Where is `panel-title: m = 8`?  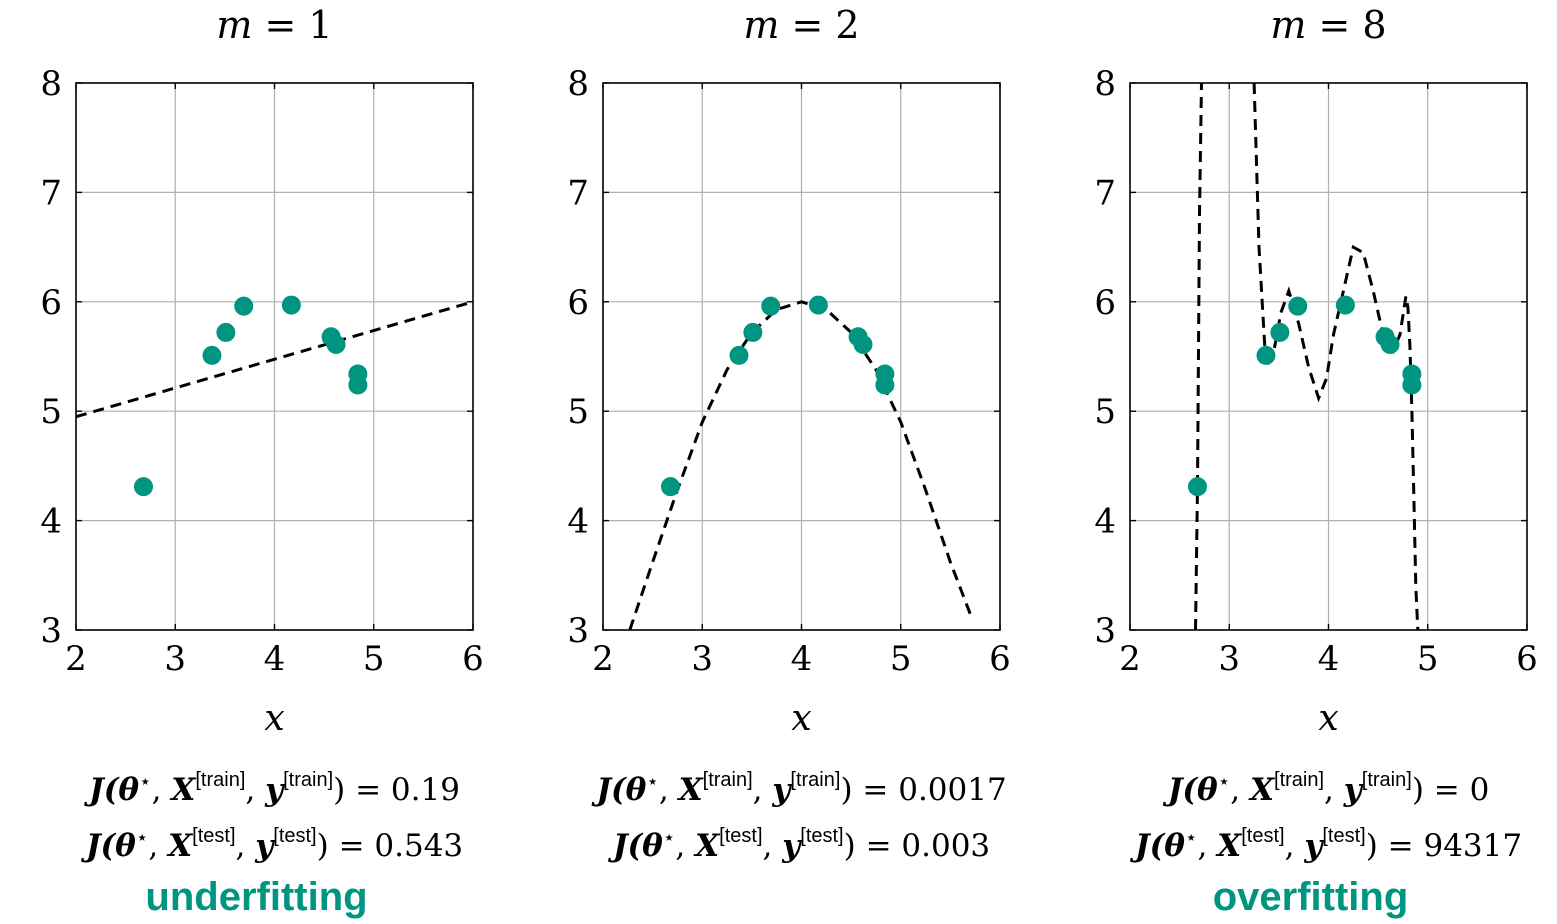
panel-title: m = 8 is located at coordinates (1328, 25).